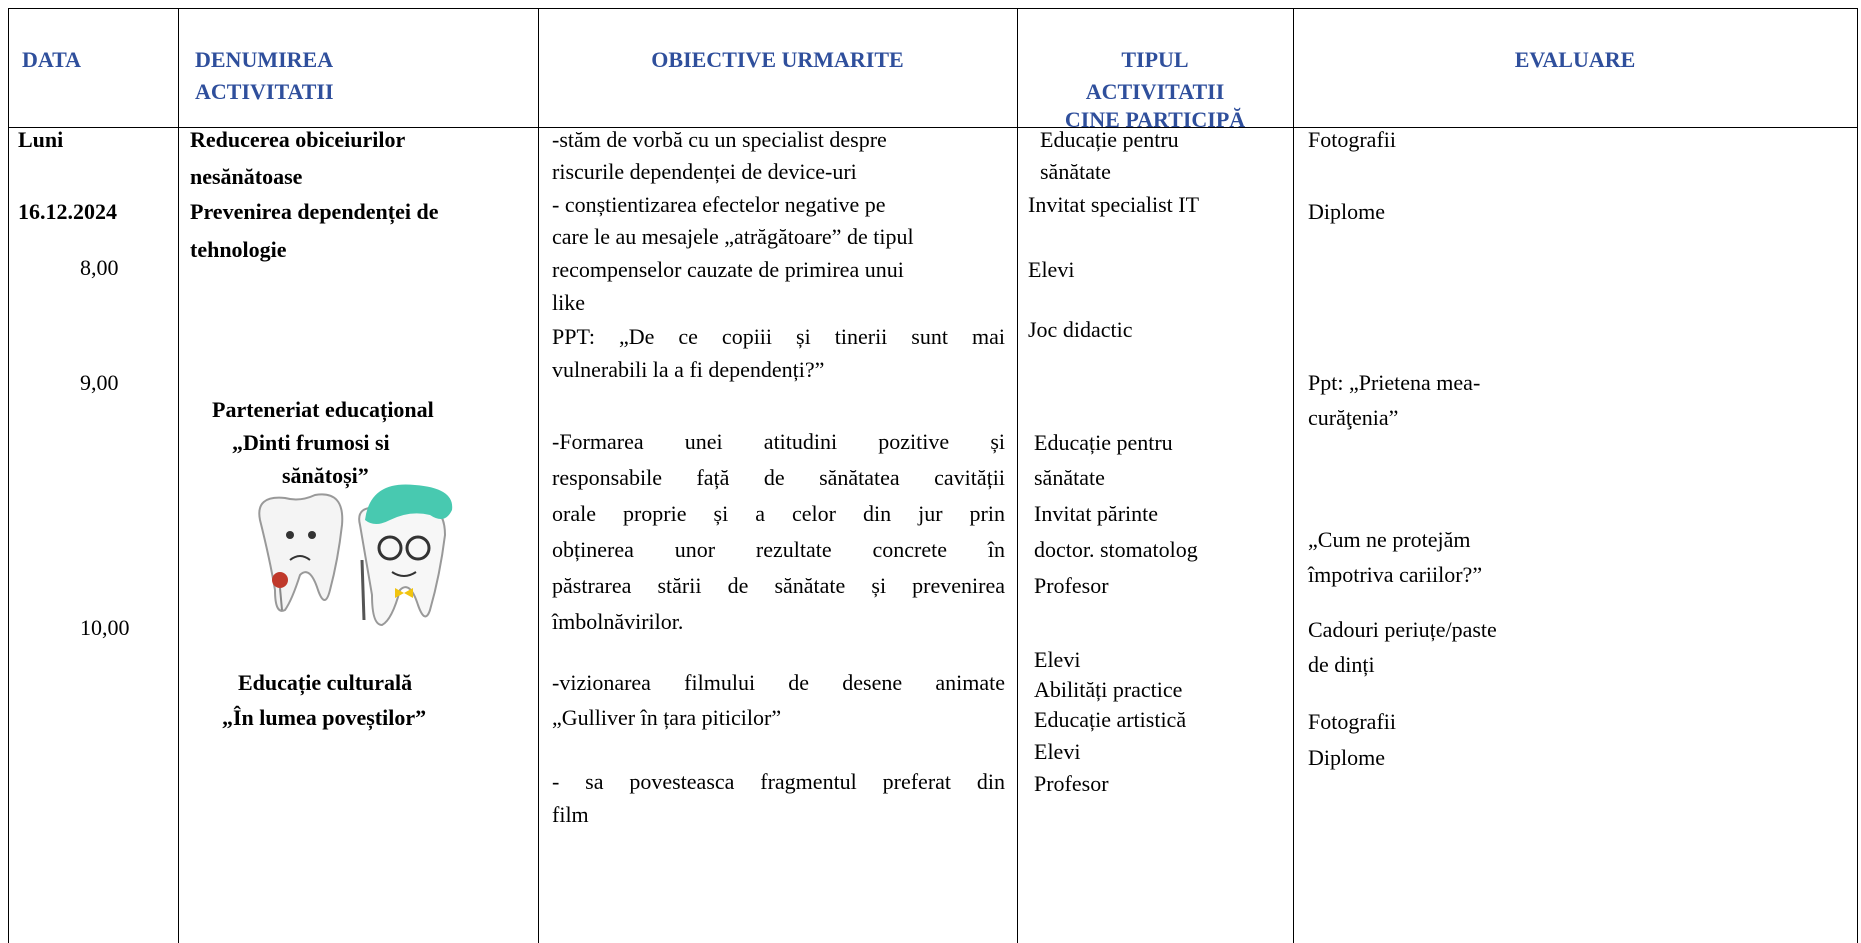 This screenshot has height=943, width=1861. I want to click on cell-text: Parteneriat educațional, so click(323, 409).